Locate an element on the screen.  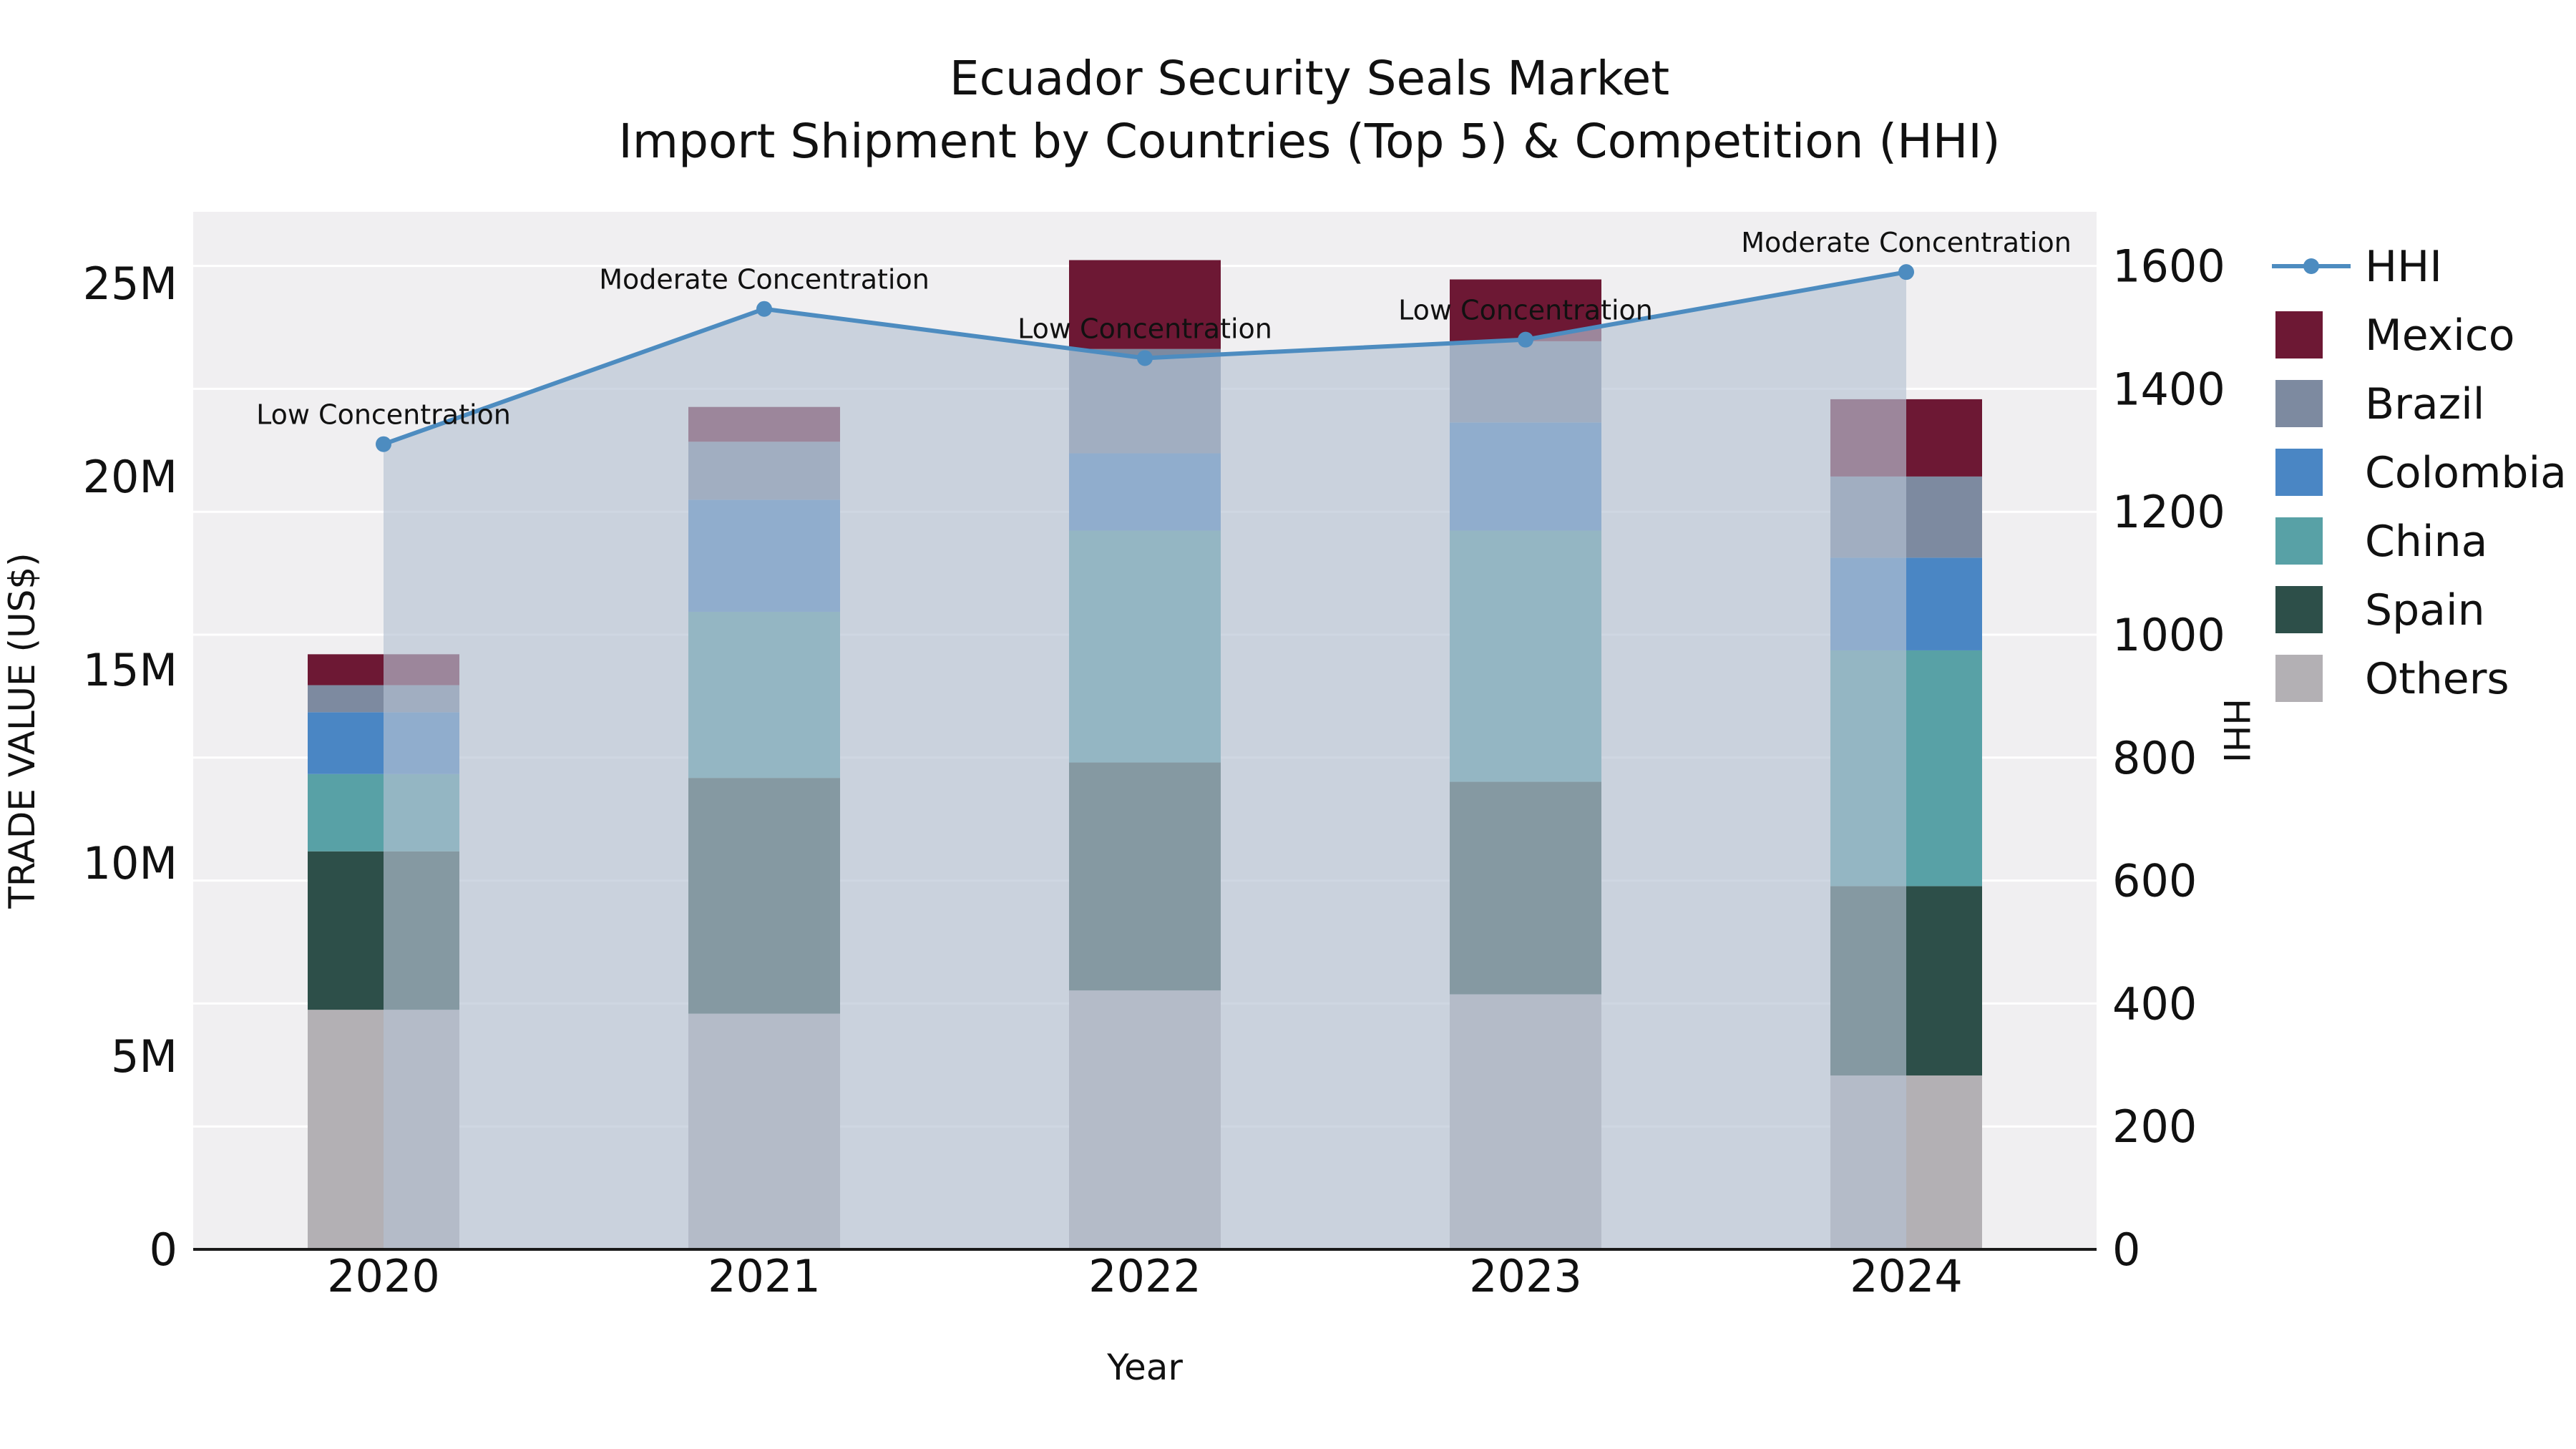
legend-item-mexico: Mexico is located at coordinates (2395, 336).